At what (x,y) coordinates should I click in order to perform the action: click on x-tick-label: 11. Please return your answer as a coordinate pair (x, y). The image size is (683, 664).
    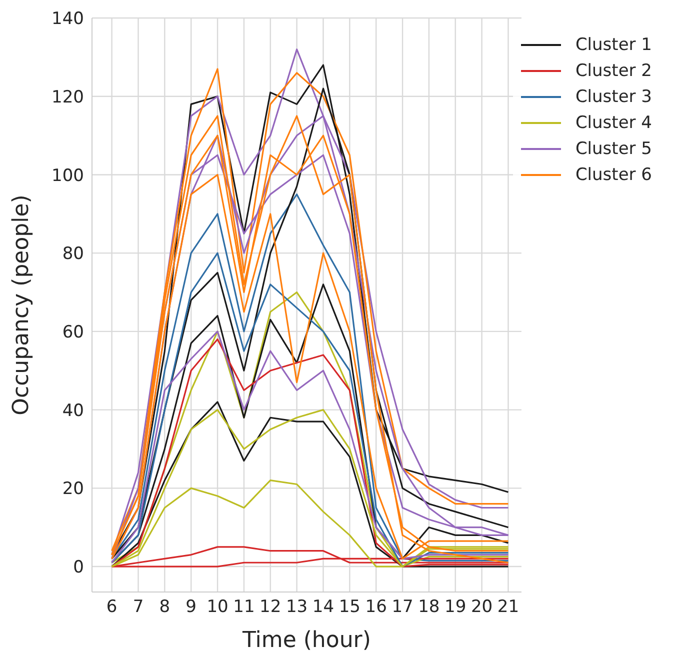
    Looking at the image, I should click on (244, 607).